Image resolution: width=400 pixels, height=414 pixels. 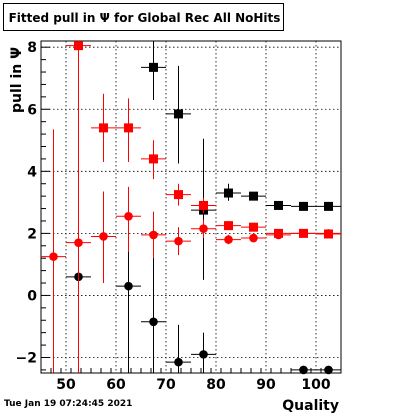 I want to click on y-tick-label: 2, so click(x=32, y=234).